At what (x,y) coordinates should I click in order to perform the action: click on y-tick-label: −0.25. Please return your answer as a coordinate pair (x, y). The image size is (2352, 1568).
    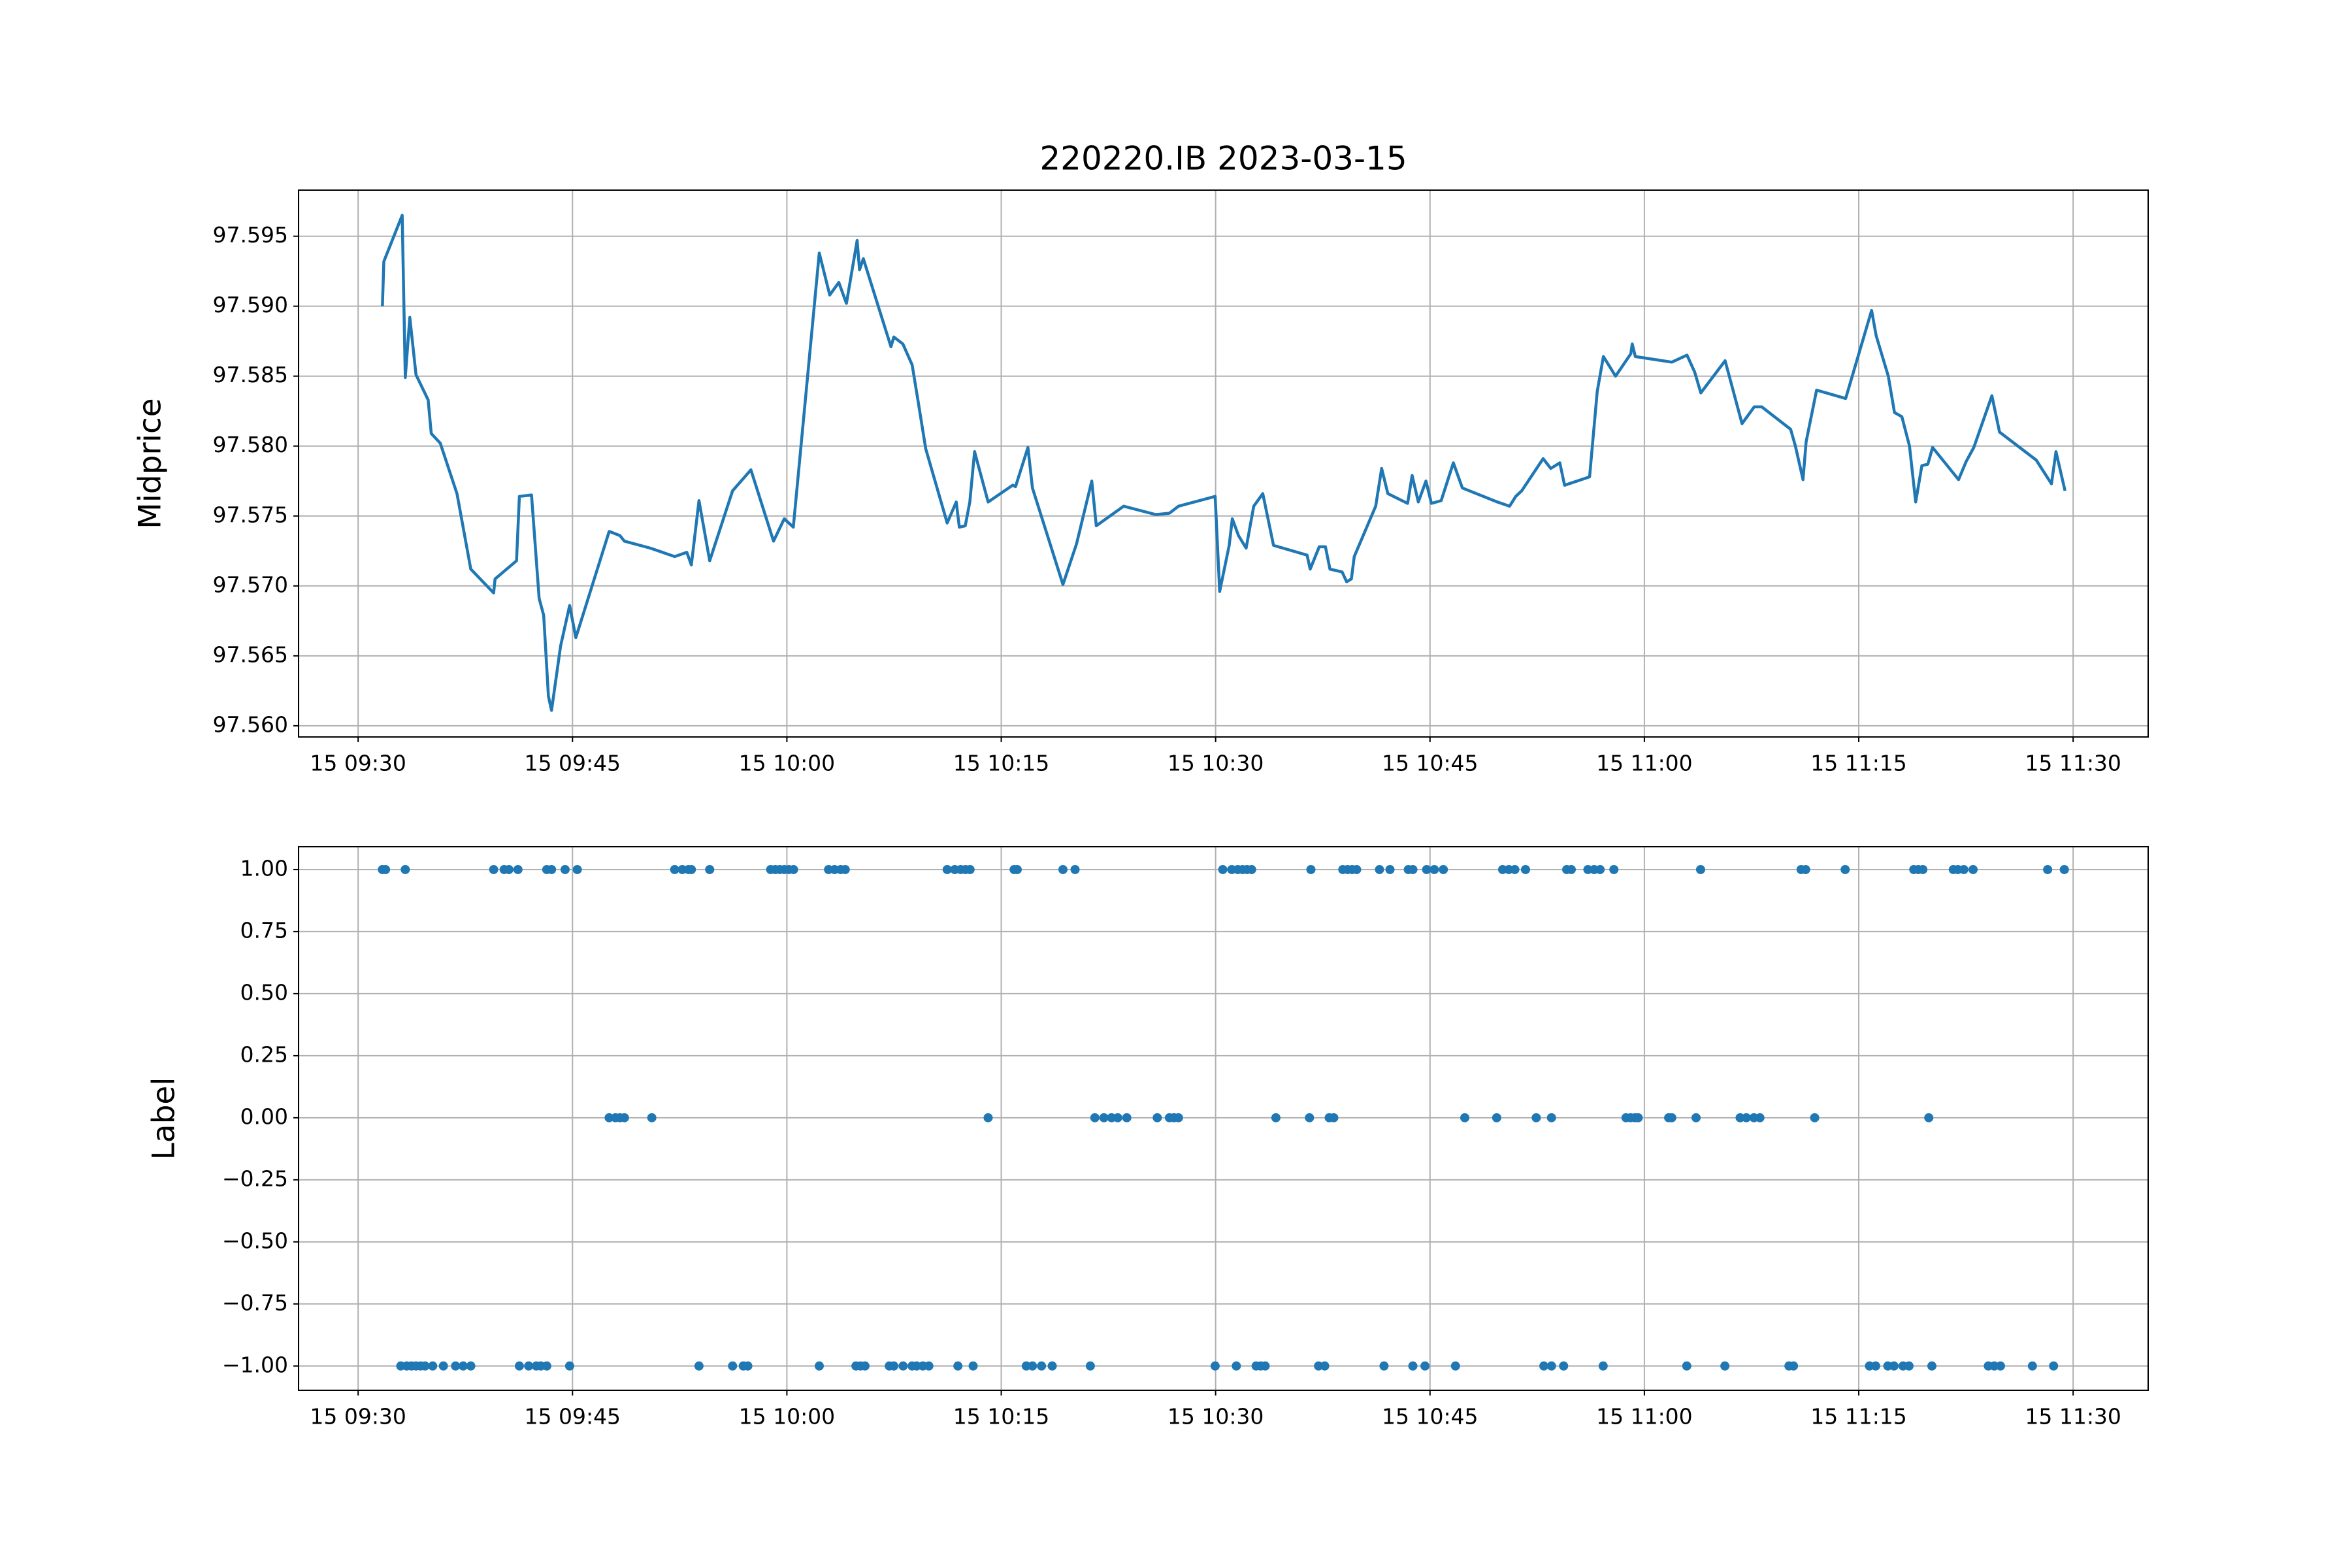
    Looking at the image, I should click on (255, 1178).